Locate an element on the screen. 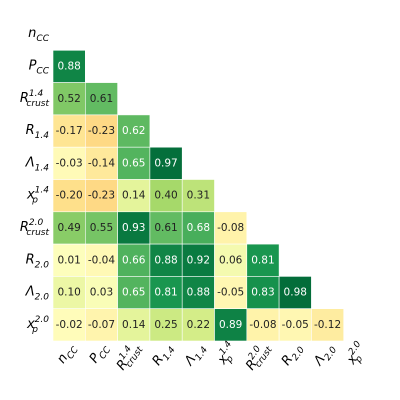 This screenshot has width=400, height=400. cell-value-r5-c1: -0.23 is located at coordinates (101, 196).